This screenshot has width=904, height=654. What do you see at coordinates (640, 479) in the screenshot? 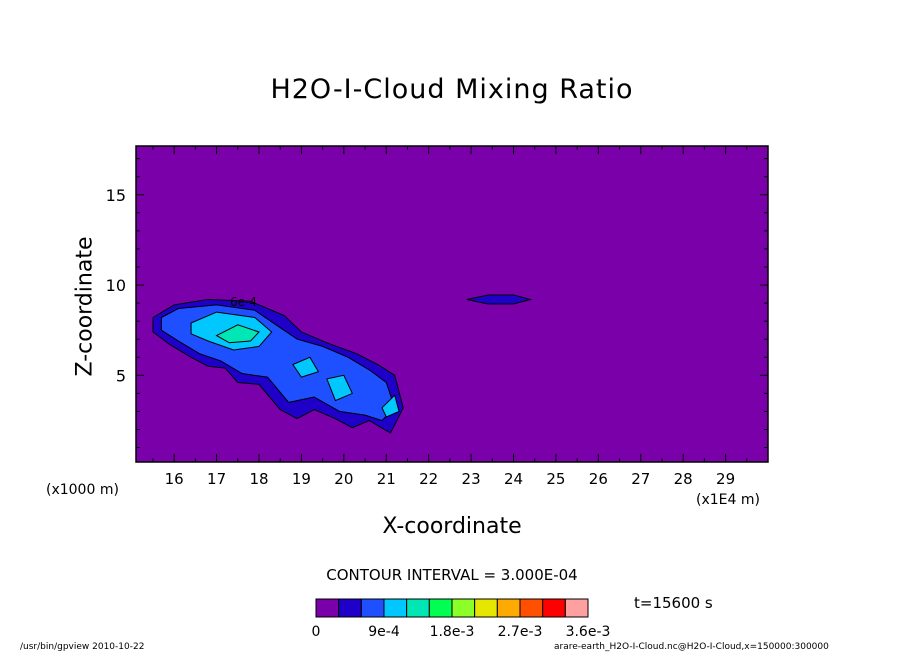
I see `x-tick-label: 27` at bounding box center [640, 479].